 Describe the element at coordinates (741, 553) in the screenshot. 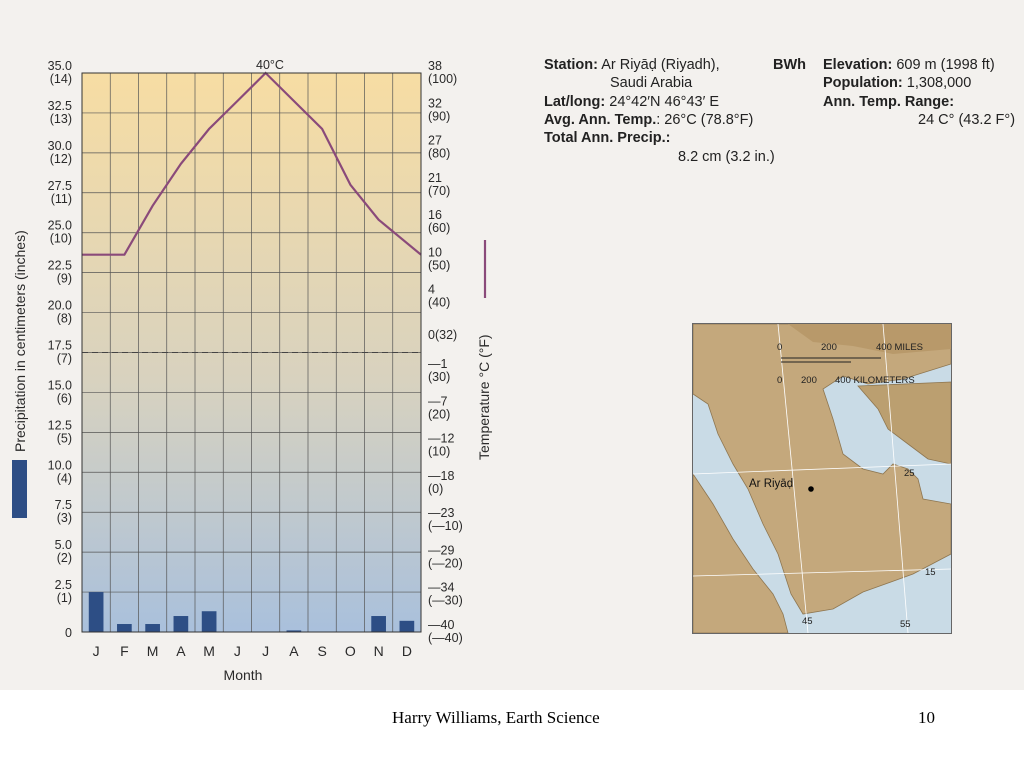

I see `land-africa` at that location.